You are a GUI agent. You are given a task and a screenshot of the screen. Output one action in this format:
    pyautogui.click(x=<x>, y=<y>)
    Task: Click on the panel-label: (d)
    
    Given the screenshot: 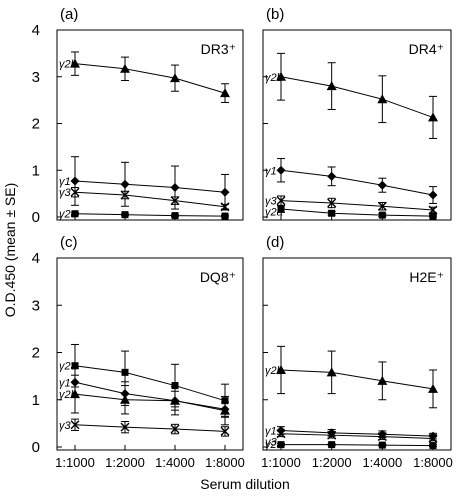 What is the action you would take?
    pyautogui.click(x=275, y=242)
    